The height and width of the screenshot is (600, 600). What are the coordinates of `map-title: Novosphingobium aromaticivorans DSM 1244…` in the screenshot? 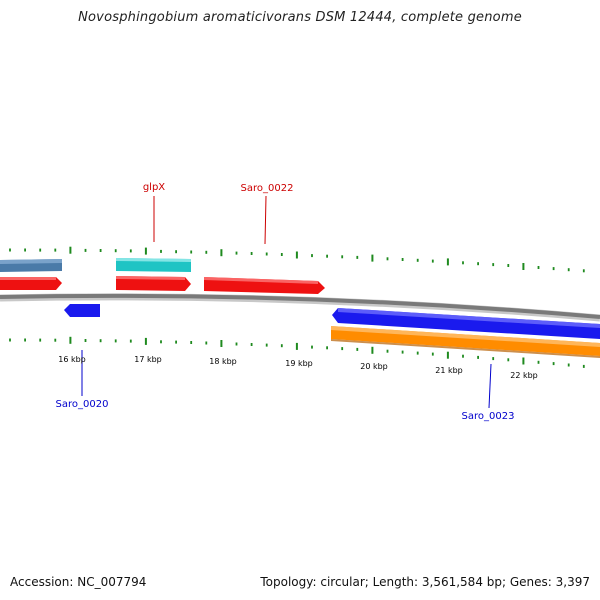 It's located at (300, 17).